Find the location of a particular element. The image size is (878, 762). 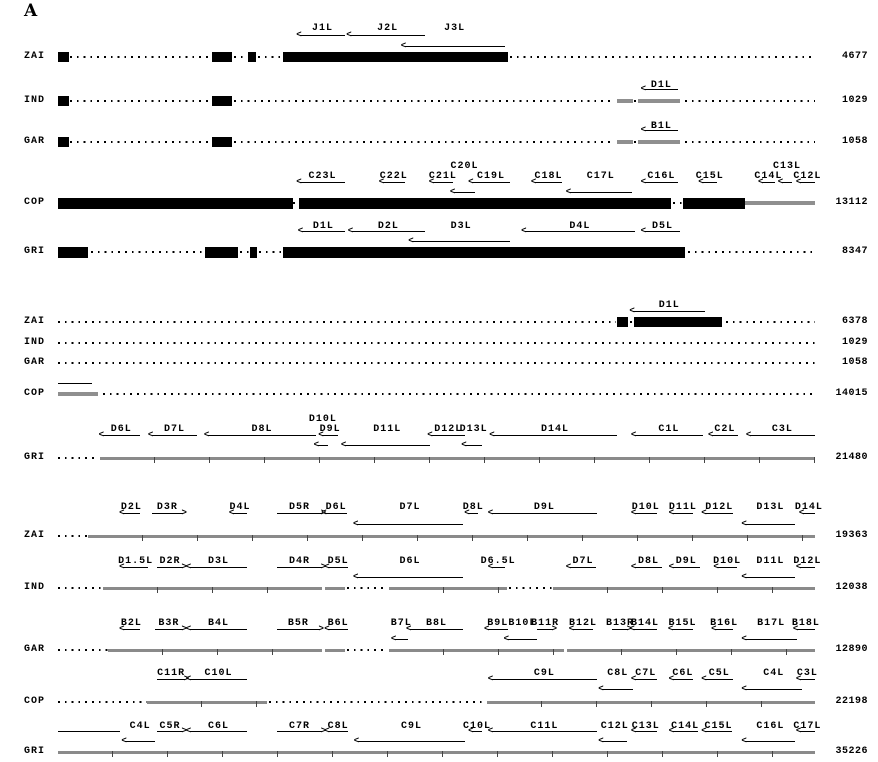

gene-label: C22L is located at coordinates (393, 176).